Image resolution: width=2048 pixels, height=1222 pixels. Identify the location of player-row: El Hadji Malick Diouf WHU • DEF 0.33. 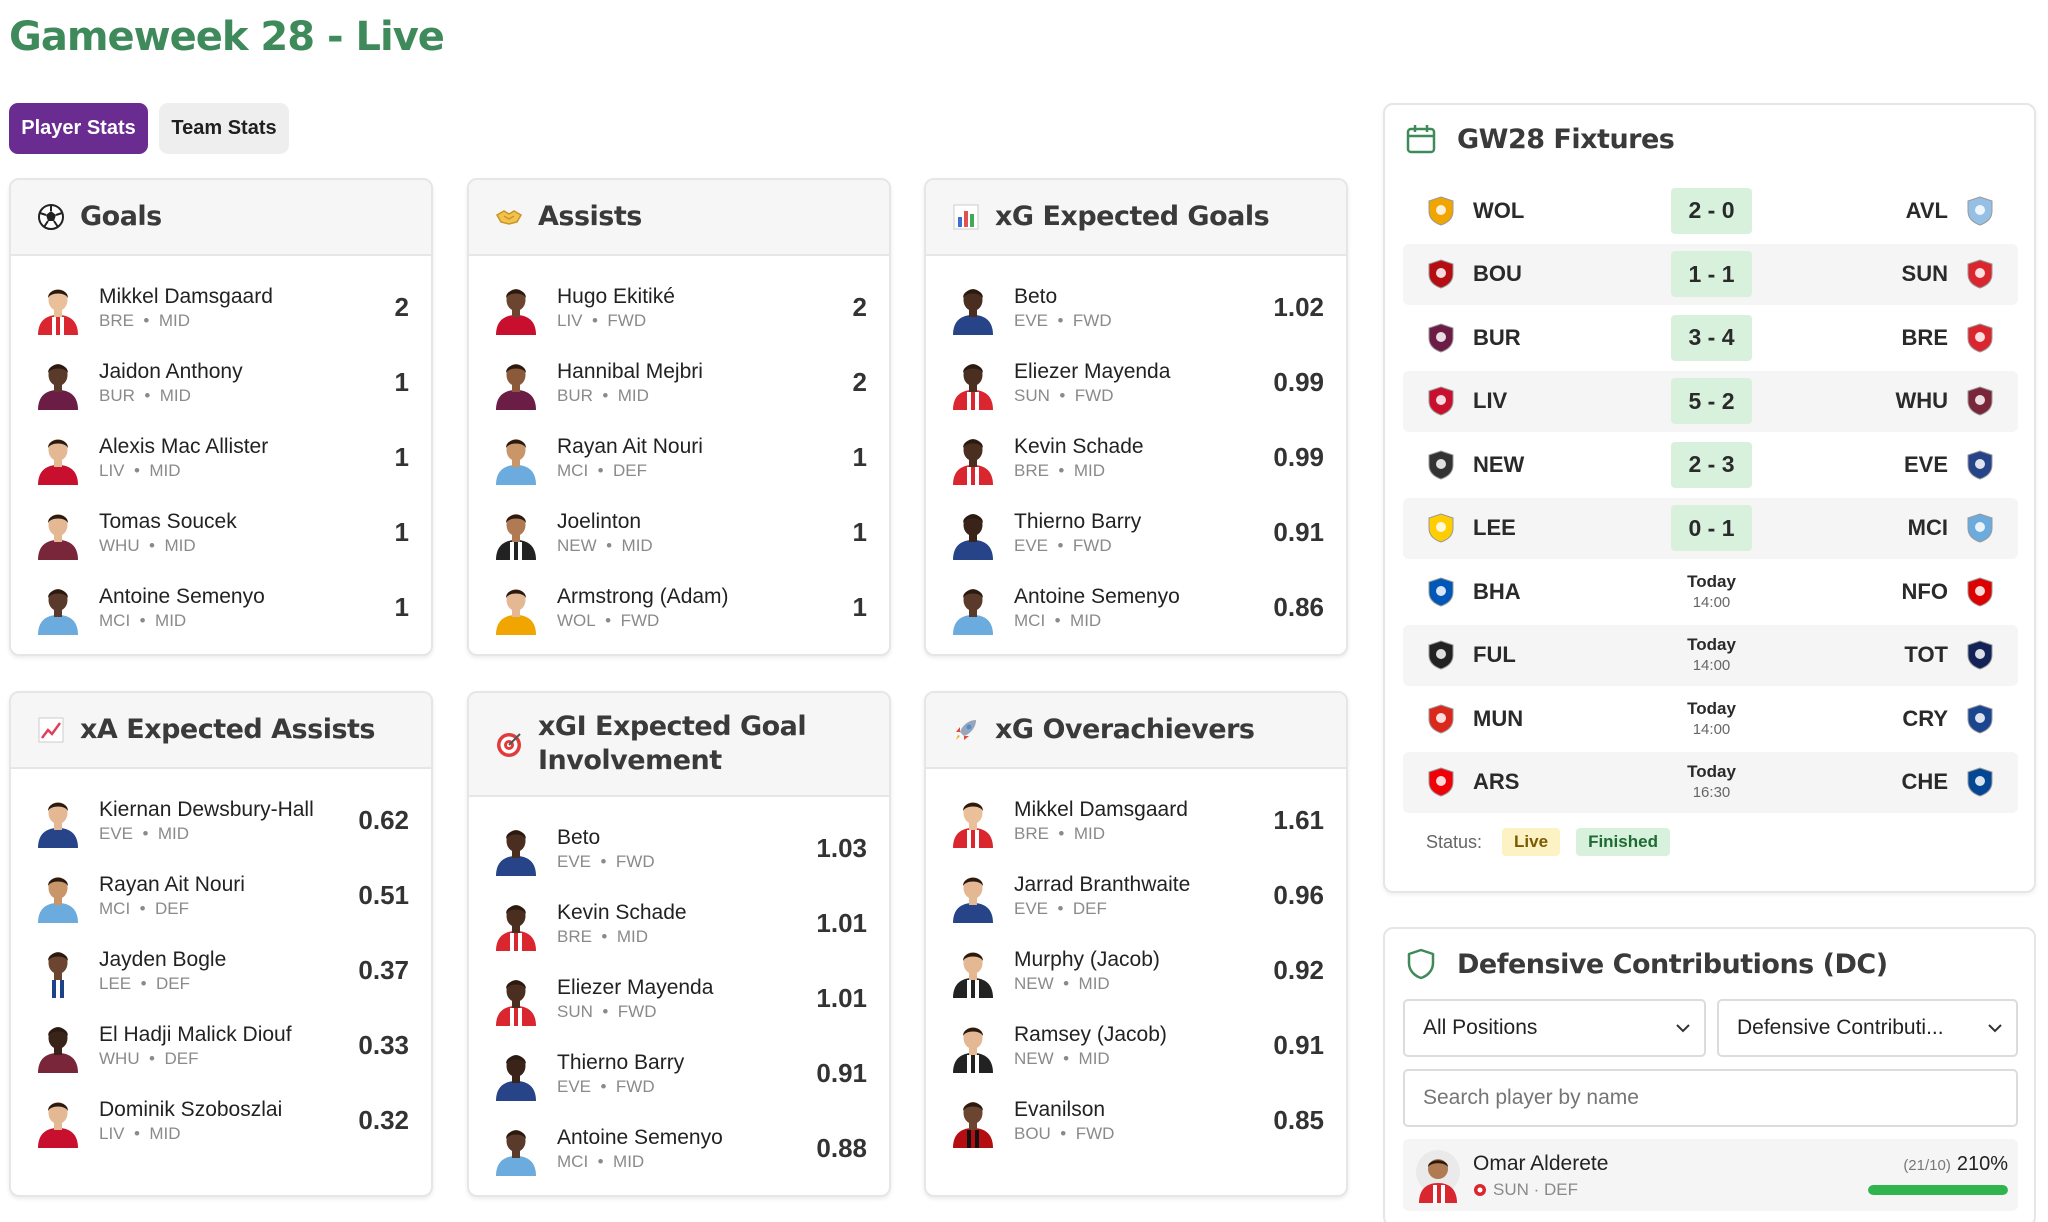
(221, 1045).